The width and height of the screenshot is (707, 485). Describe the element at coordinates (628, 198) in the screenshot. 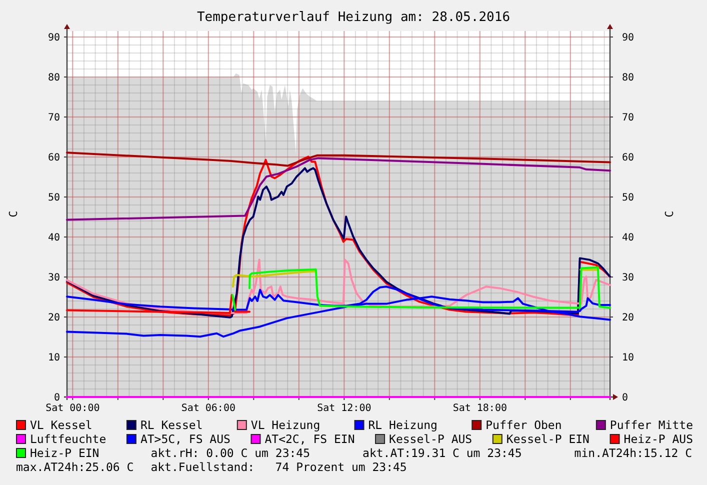

I see `y2-tick-label: 50` at that location.